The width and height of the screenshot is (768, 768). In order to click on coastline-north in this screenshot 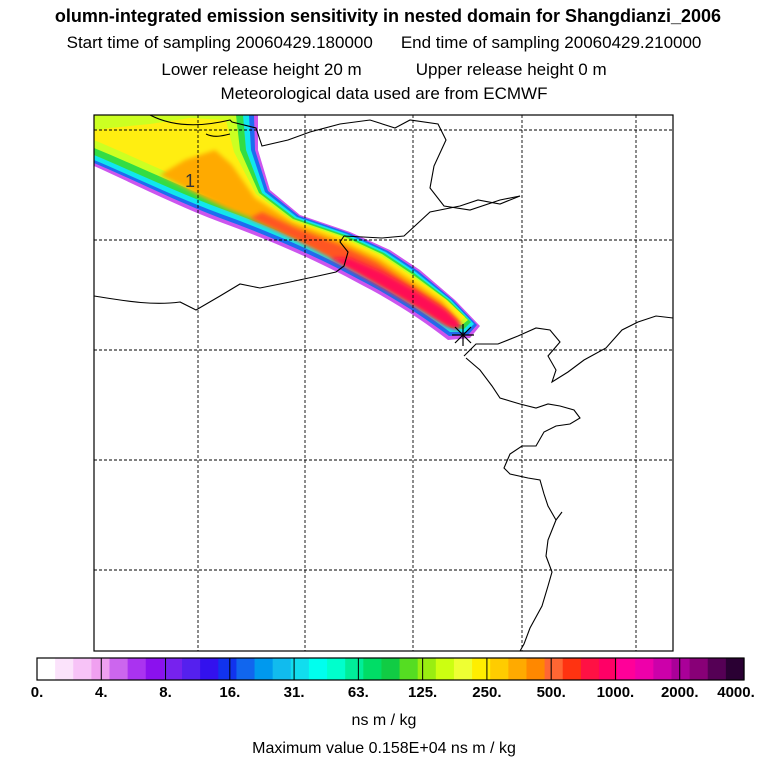, I will do `click(335, 163)`.